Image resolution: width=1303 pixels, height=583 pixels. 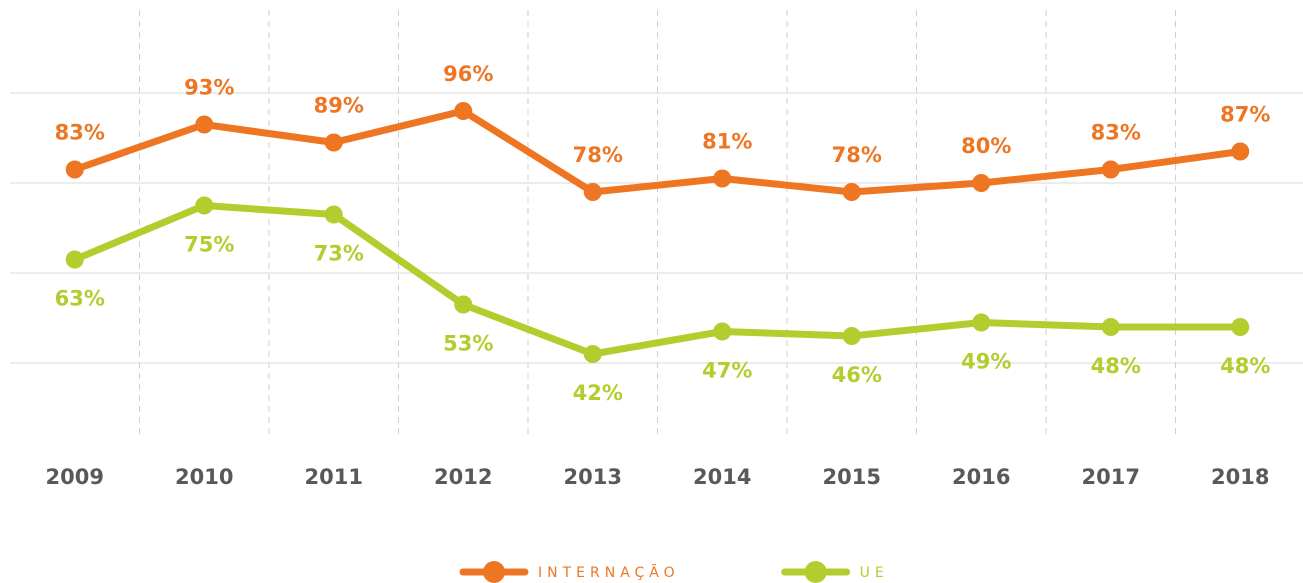 What do you see at coordinates (857, 375) in the screenshot?
I see `data-label: 46%` at bounding box center [857, 375].